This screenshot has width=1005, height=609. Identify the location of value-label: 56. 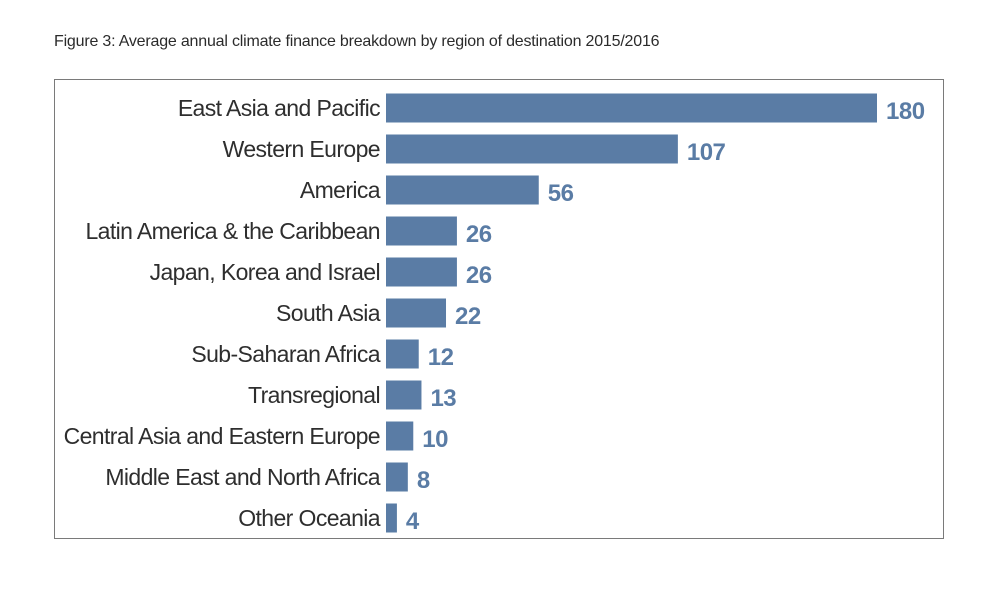
(561, 193).